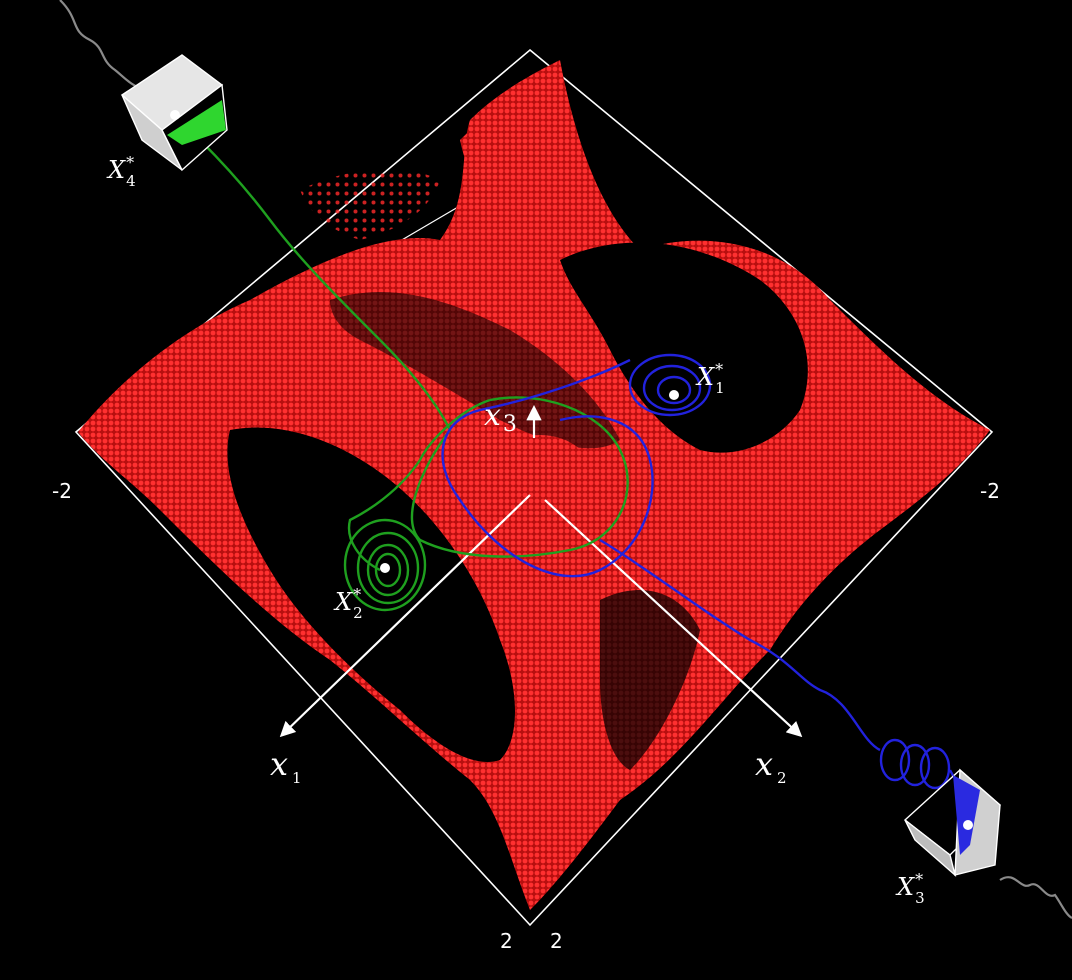 The image size is (1072, 980). Describe the element at coordinates (540, 480) in the screenshot. I see `attractor-core` at that location.